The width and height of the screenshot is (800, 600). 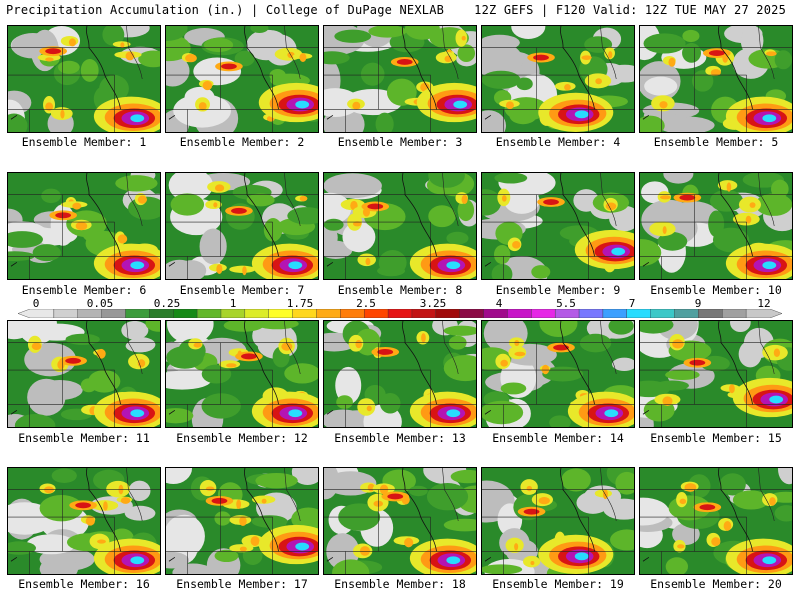 What do you see at coordinates (499, 303) in the screenshot?
I see `colorbar-tick-label: 4` at bounding box center [499, 303].